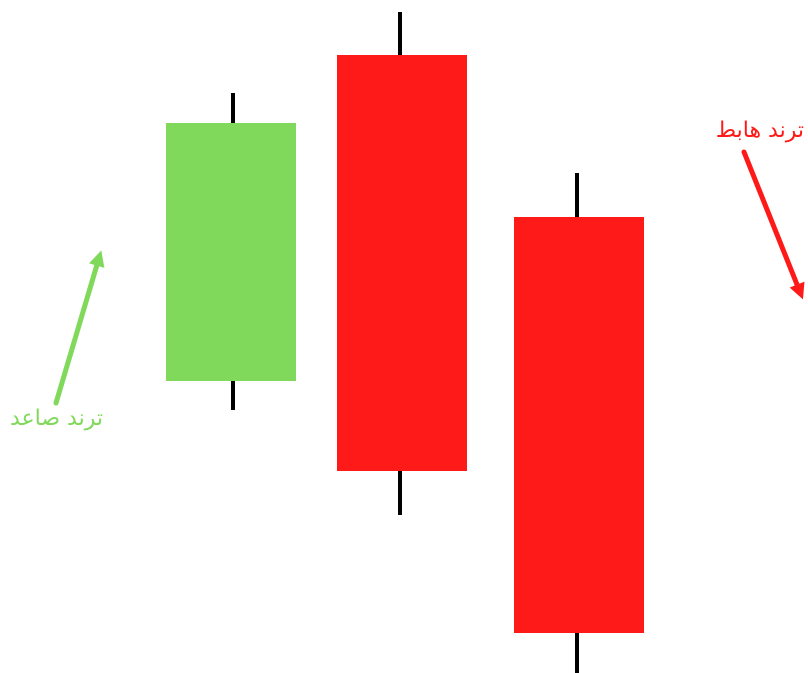 The height and width of the screenshot is (673, 808). I want to click on arrow-down-right-icon, so click(773, 224).